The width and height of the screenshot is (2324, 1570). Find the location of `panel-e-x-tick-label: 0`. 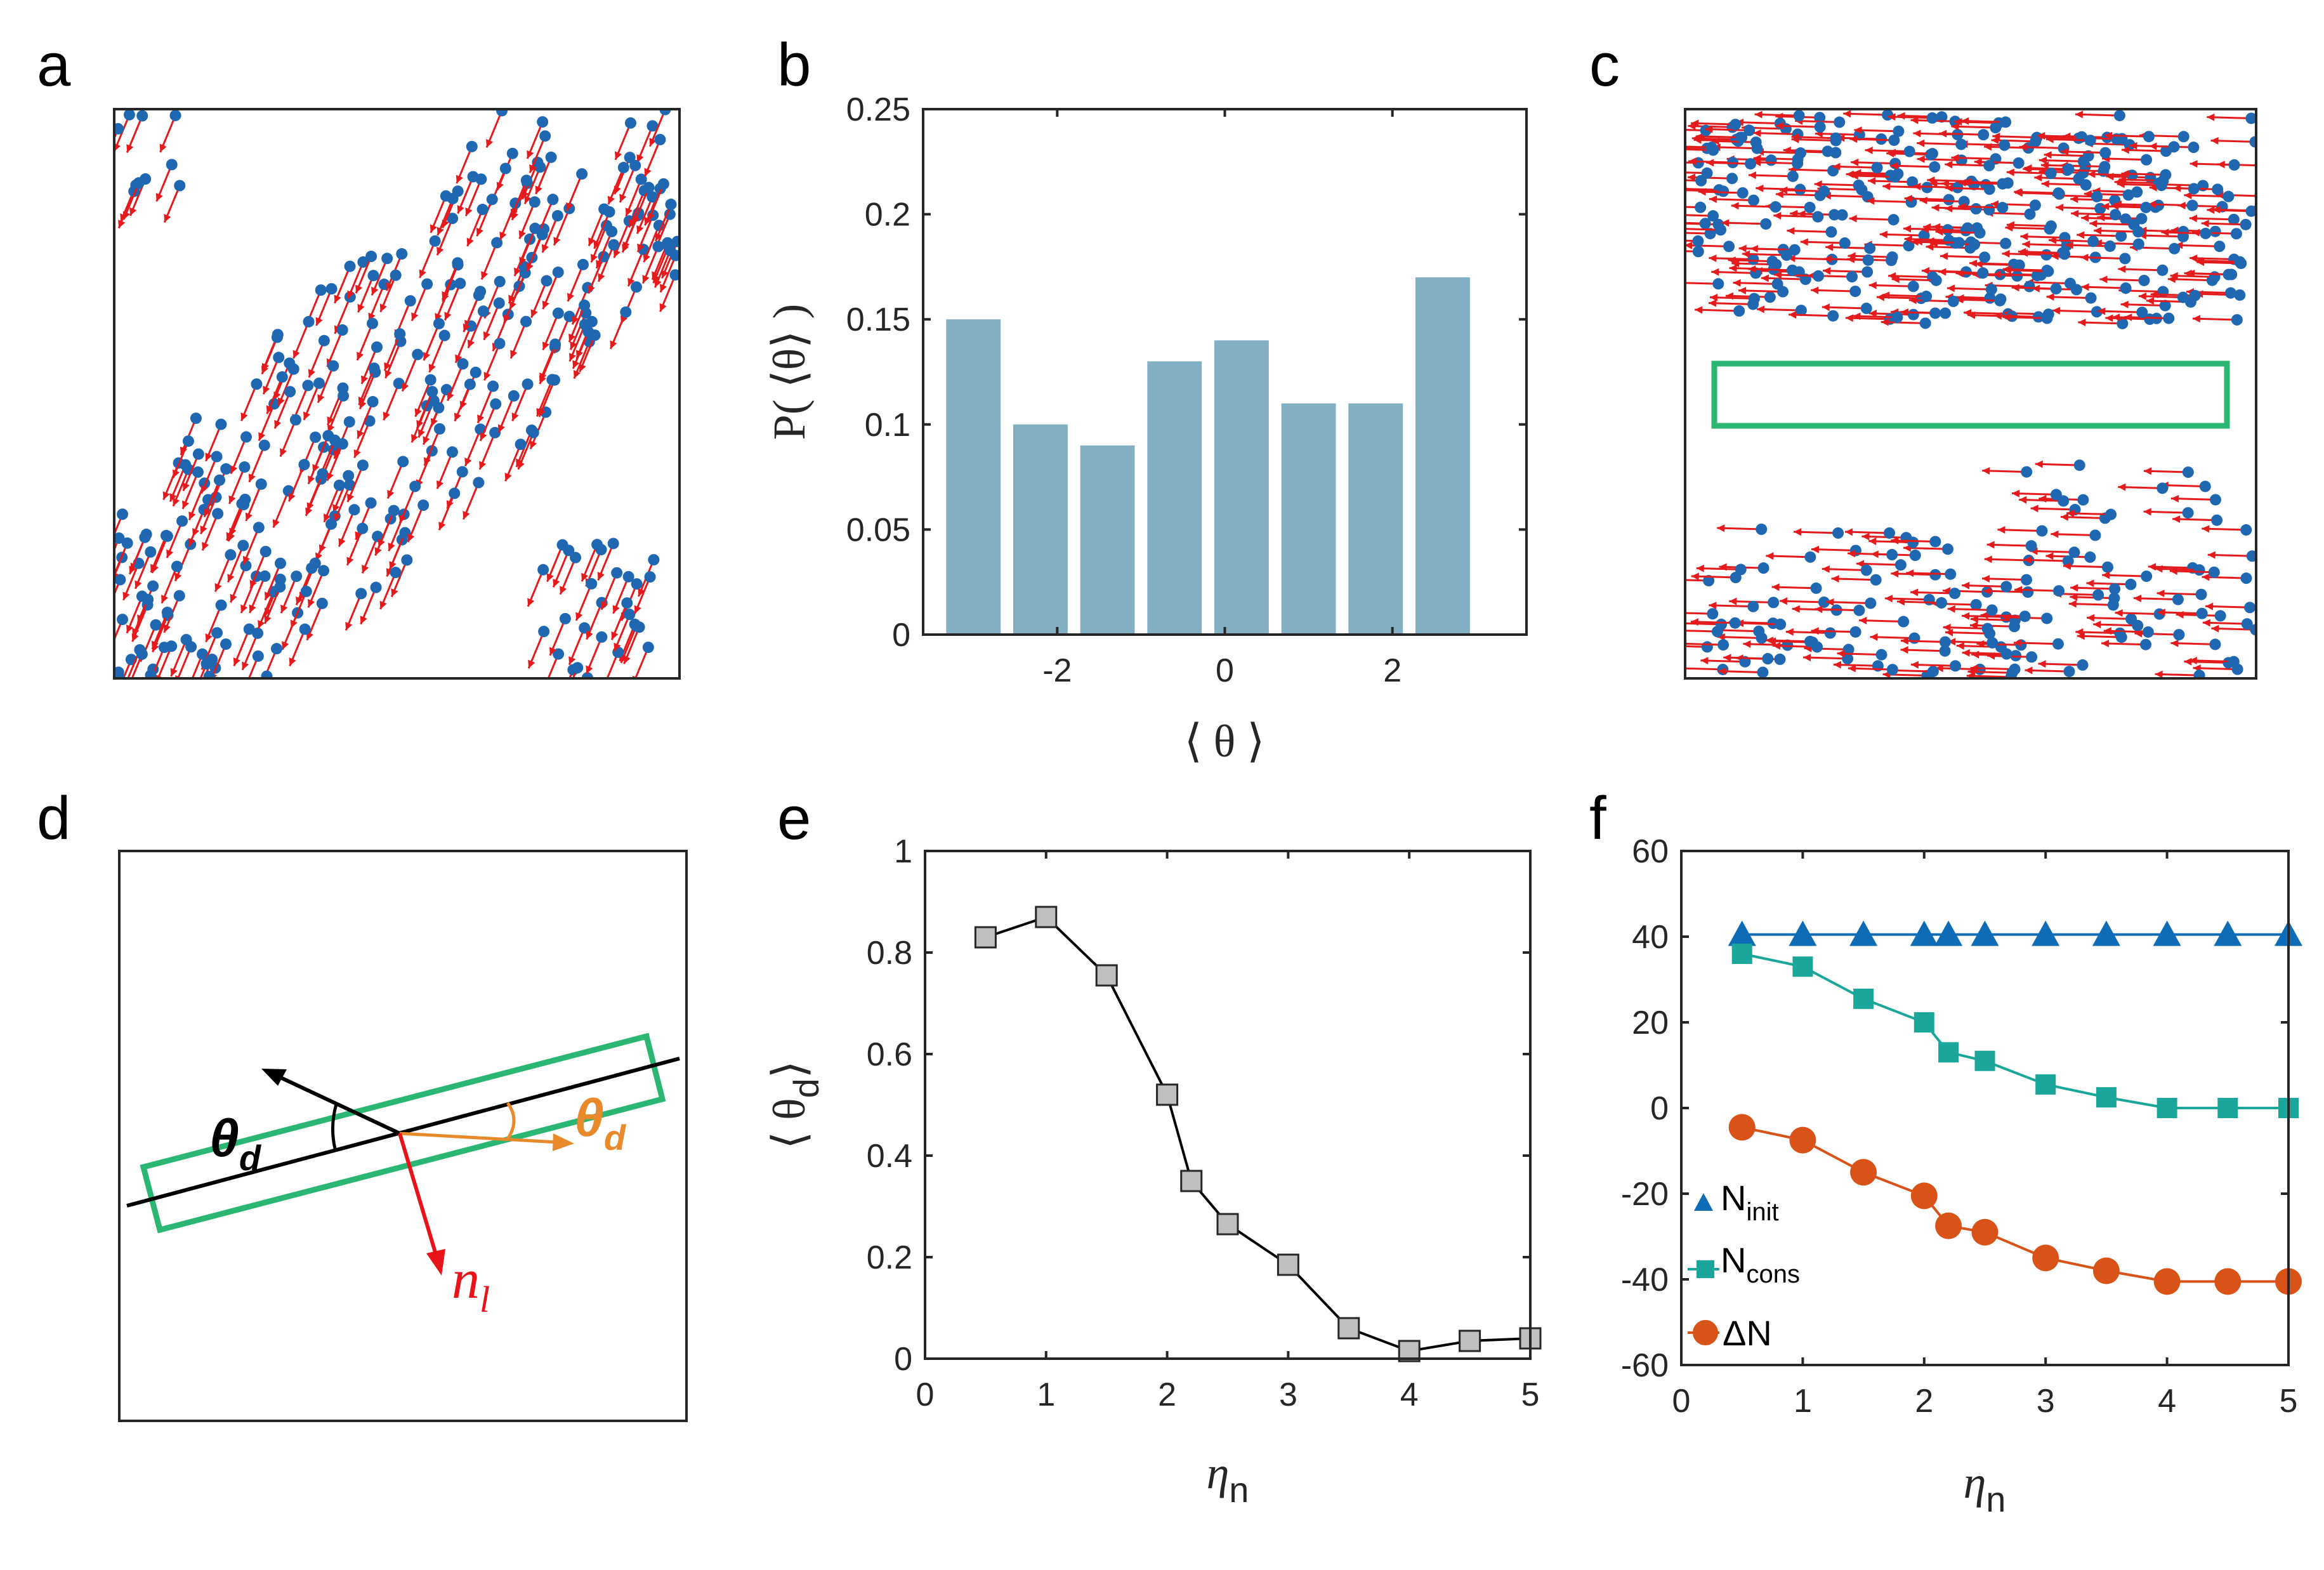

panel-e-x-tick-label: 0 is located at coordinates (926, 1395).